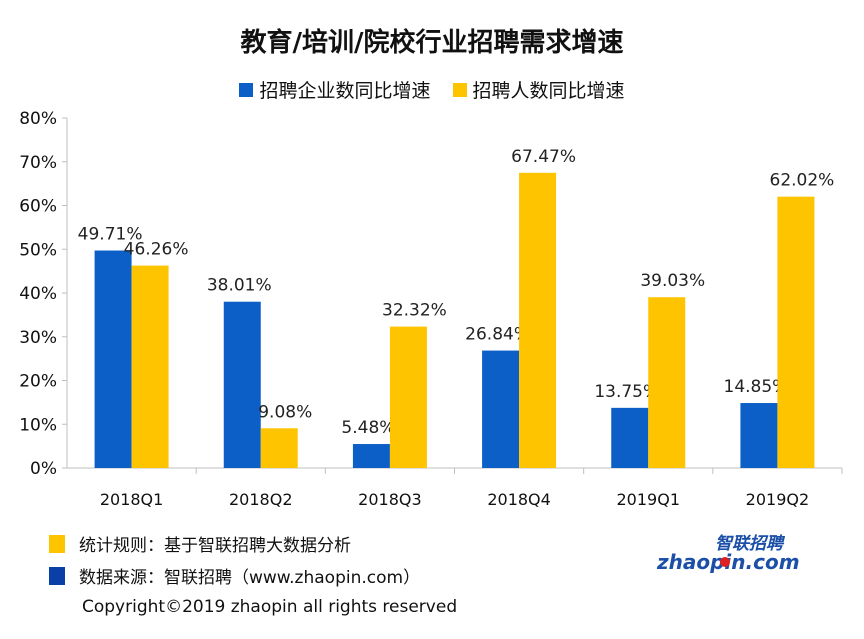 The height and width of the screenshot is (639, 864). What do you see at coordinates (802, 181) in the screenshot?
I see `data-label-people: 62.02%` at bounding box center [802, 181].